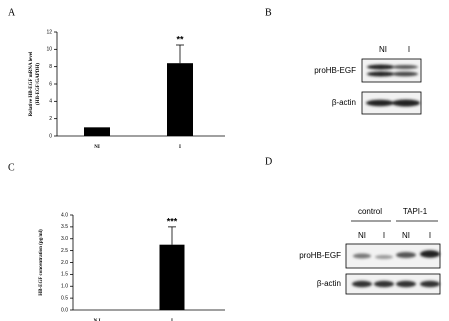 This screenshot has width=449, height=321. I want to click on significance: **, so click(180, 39).